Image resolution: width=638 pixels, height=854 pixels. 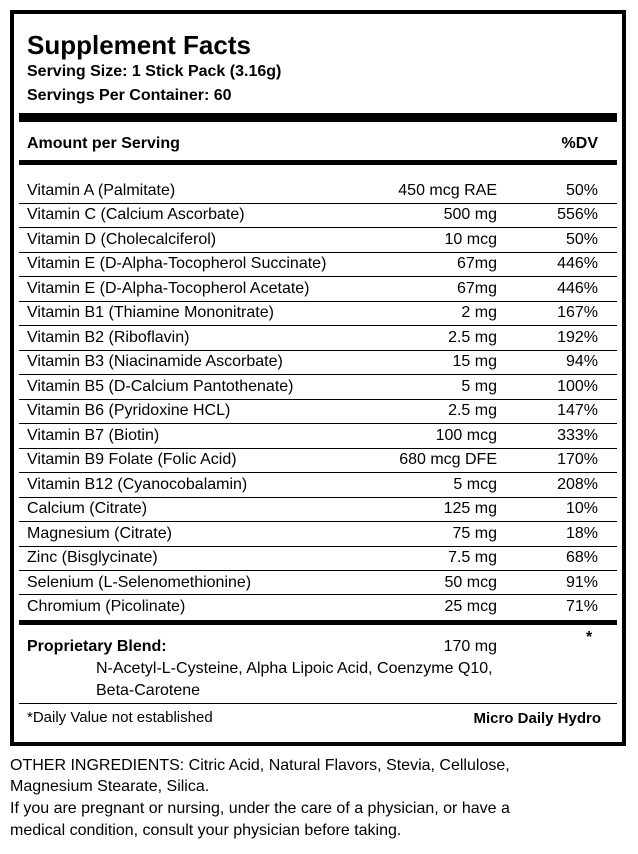 I want to click on nutrient-name: Vitamin E (D-Alpha-Tocopherol Acetate), so click(x=168, y=288).